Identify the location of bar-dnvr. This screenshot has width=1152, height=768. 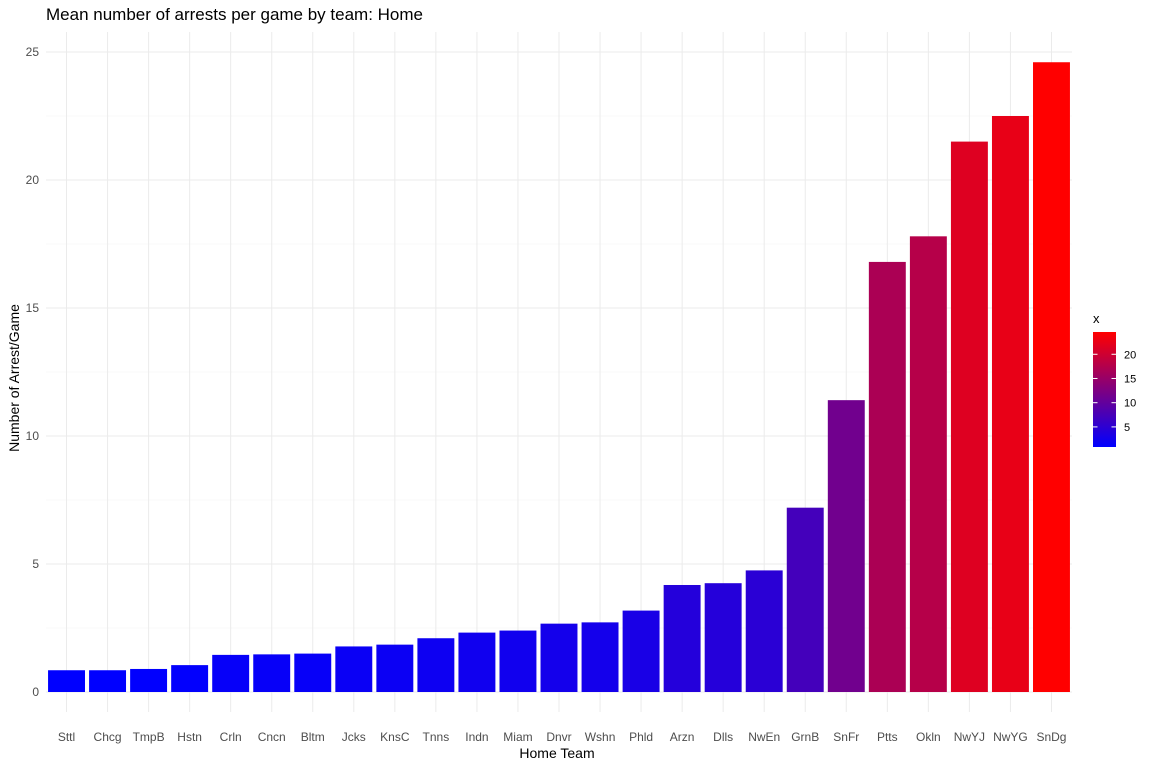
(559, 657).